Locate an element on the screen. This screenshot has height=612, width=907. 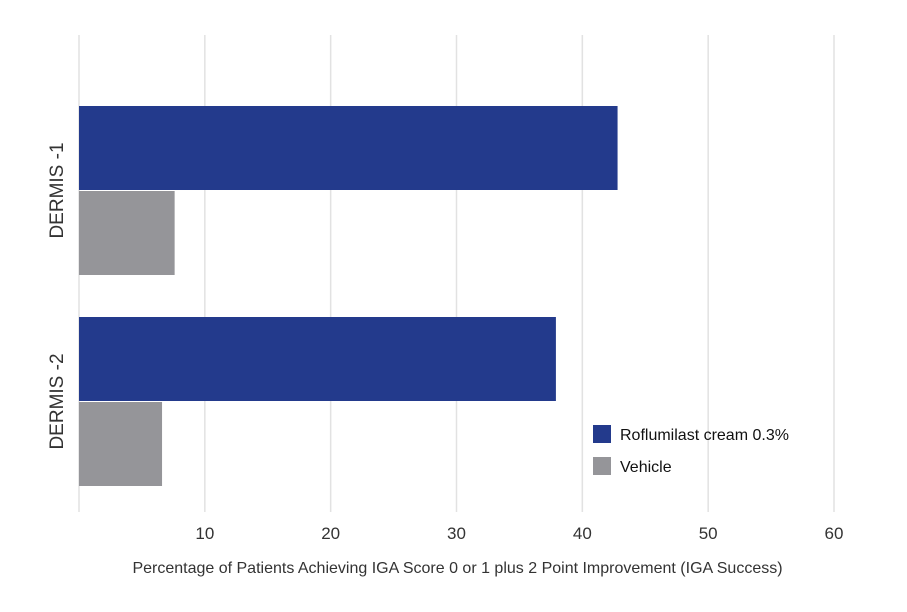
x-tick-labels: 10 20 30 40 50 60 is located at coordinates (519, 533).